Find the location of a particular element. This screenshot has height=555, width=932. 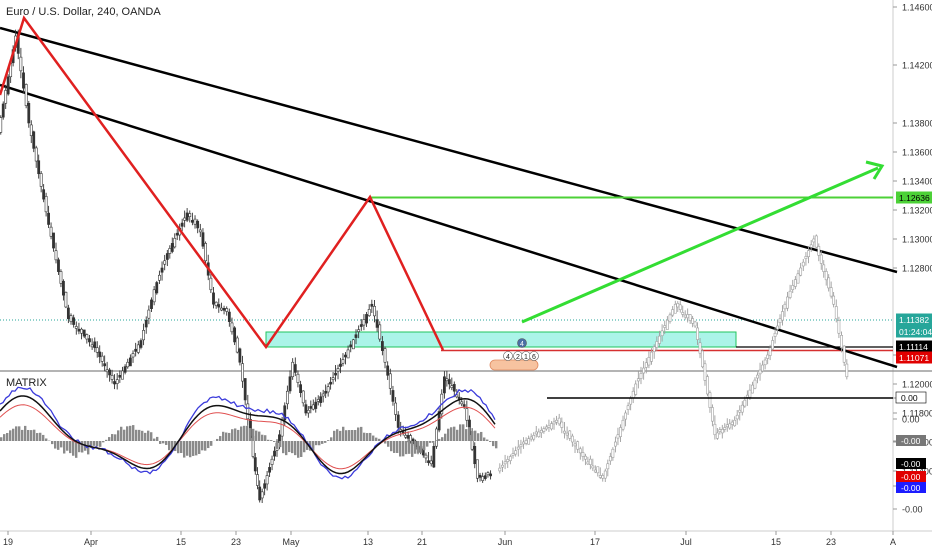

event-badge-label: 6 is located at coordinates (534, 357).